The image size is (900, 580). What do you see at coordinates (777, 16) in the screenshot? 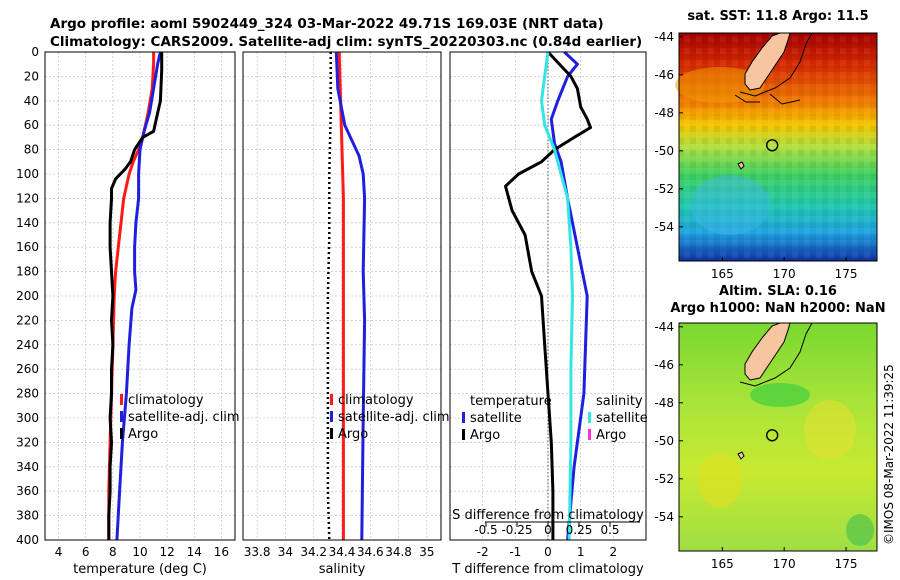
I see `map-title: sat. SST: 11.8 Argo: 11.5` at bounding box center [777, 16].